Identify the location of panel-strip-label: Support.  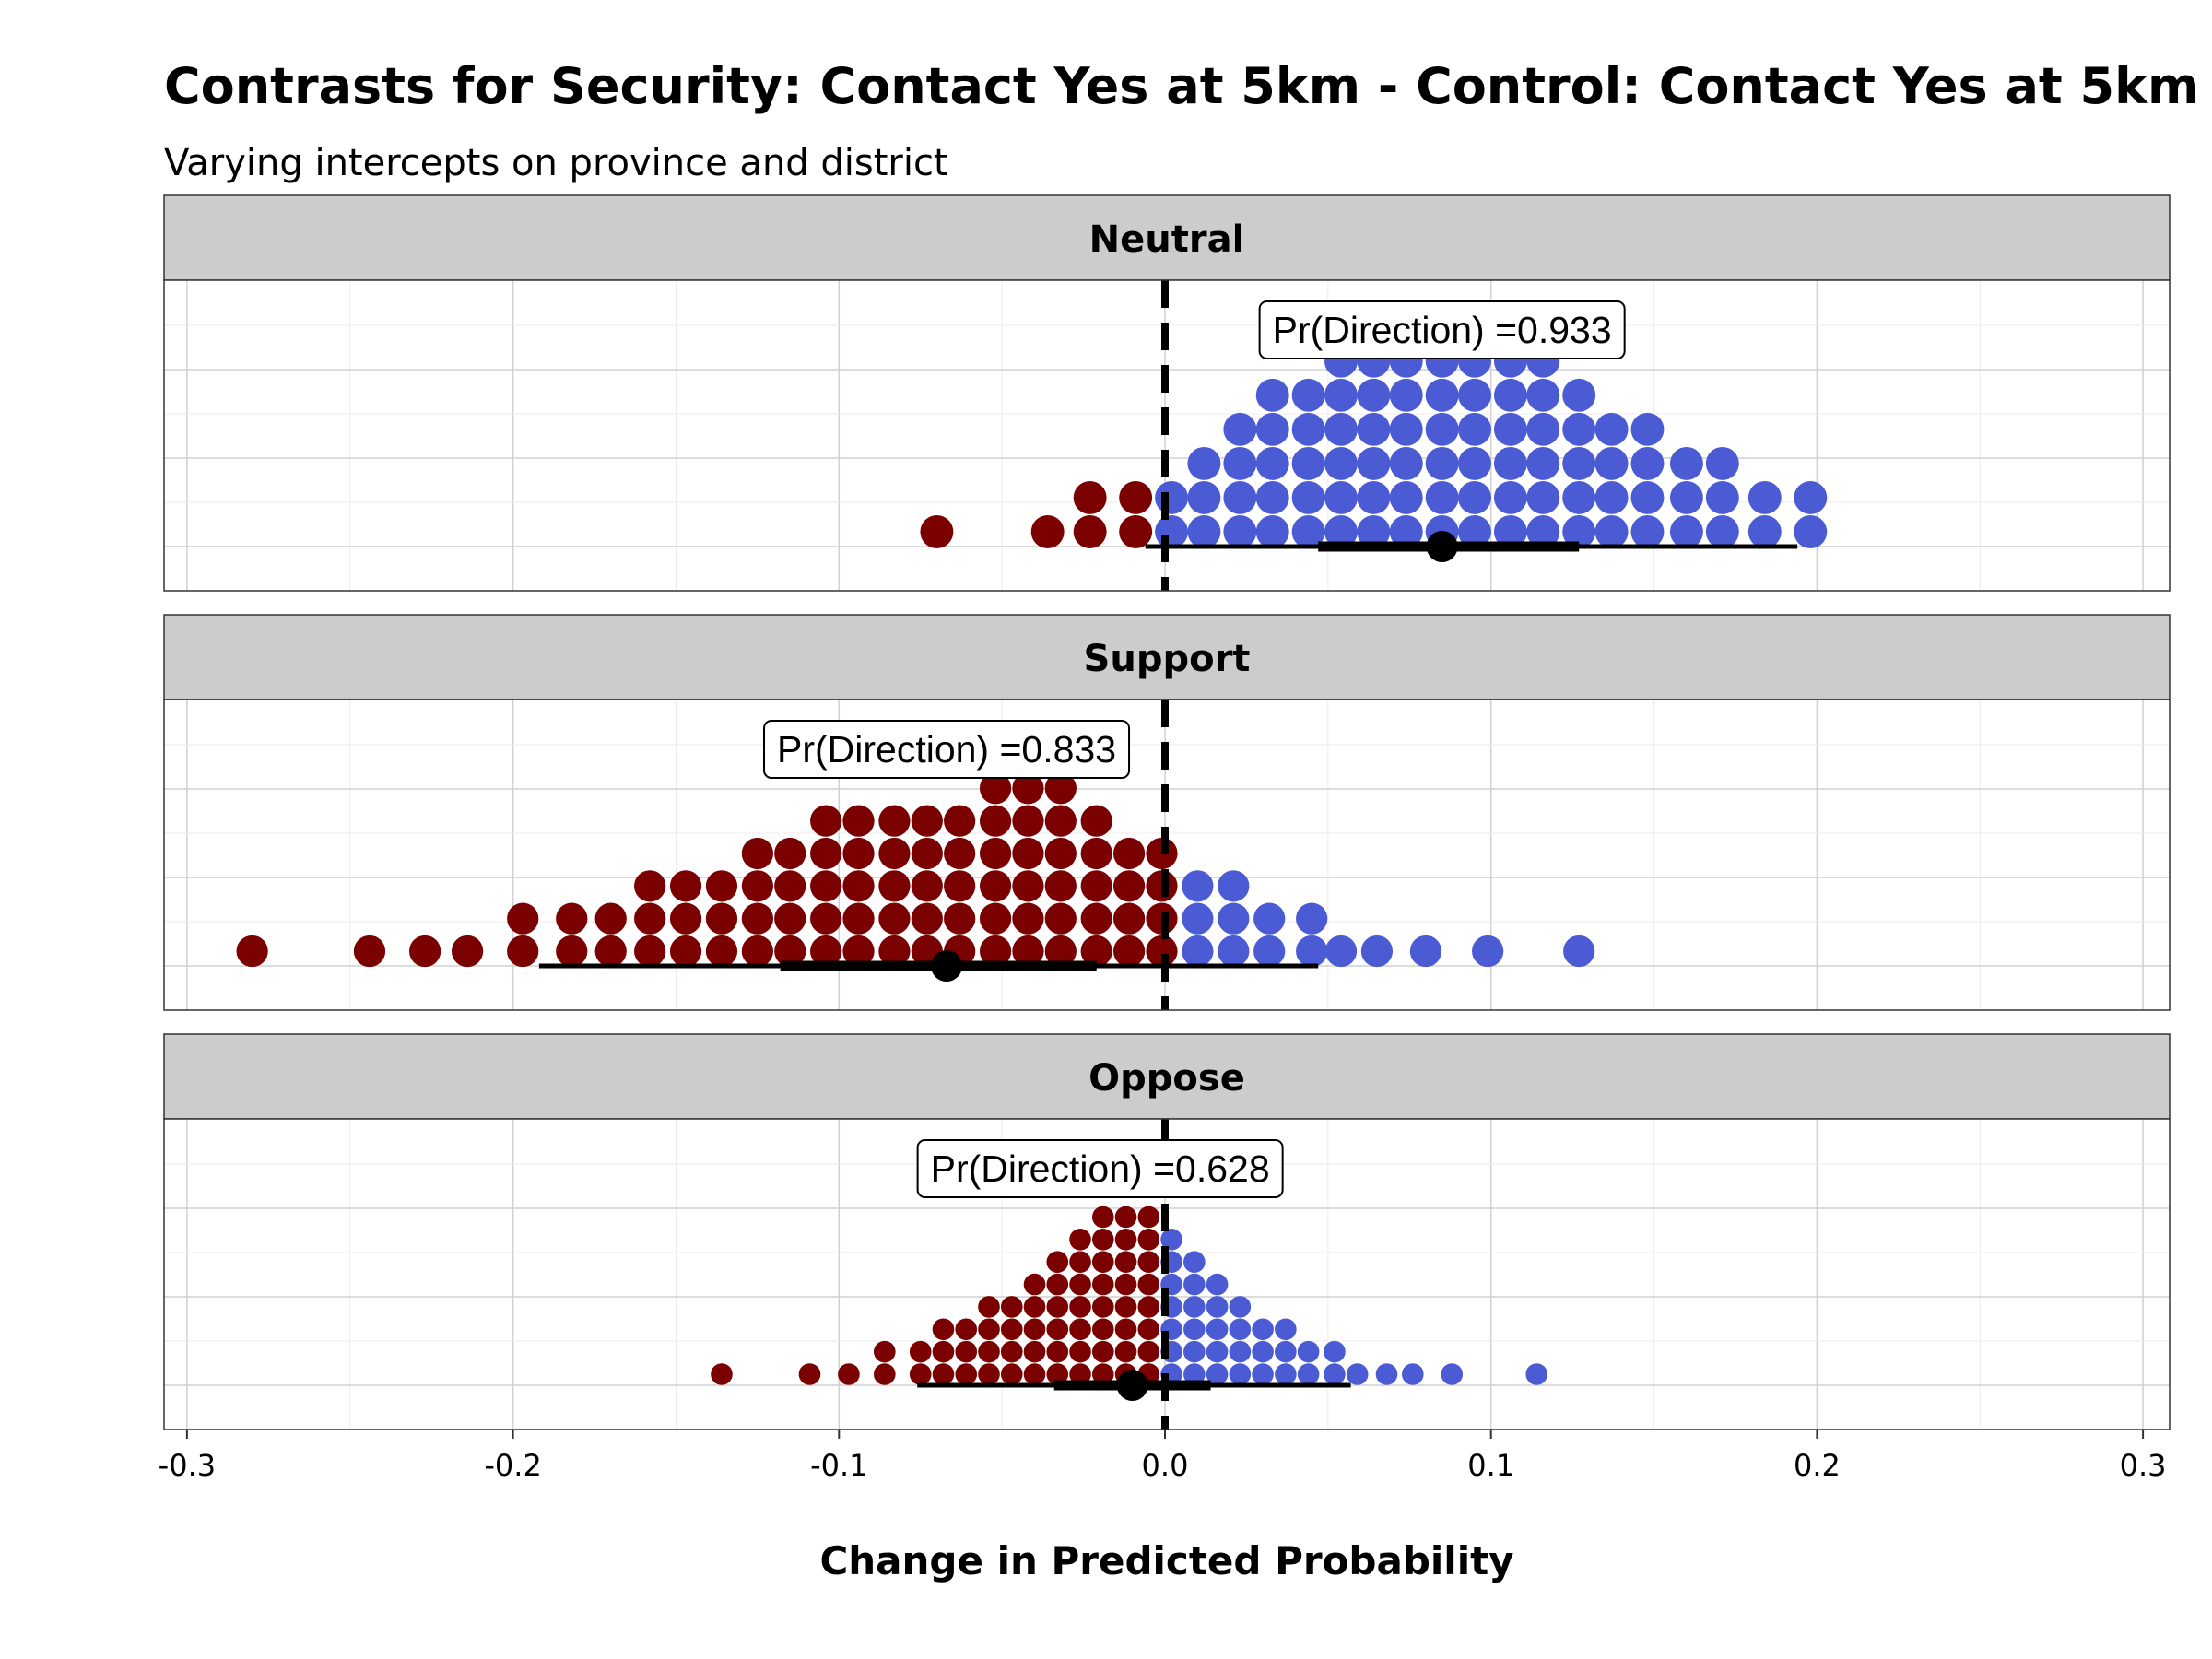
(1167, 659).